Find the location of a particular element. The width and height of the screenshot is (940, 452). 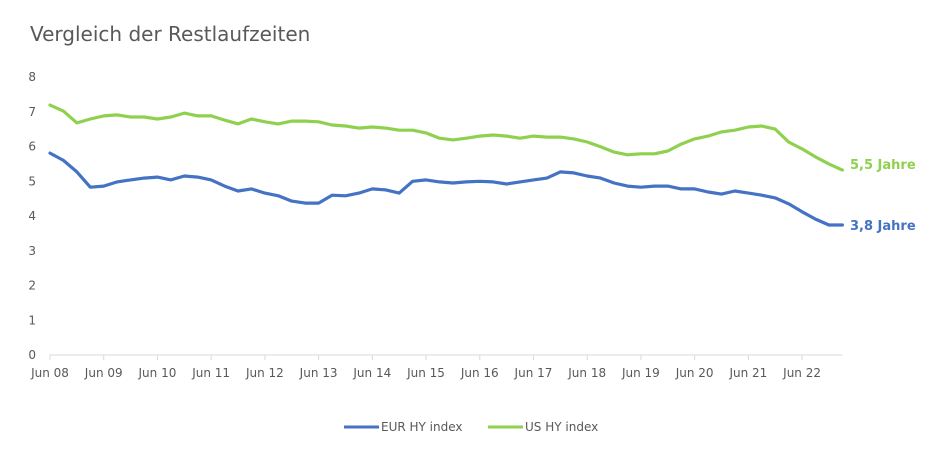

x-tick-label: Jun 20 is located at coordinates (694, 373).